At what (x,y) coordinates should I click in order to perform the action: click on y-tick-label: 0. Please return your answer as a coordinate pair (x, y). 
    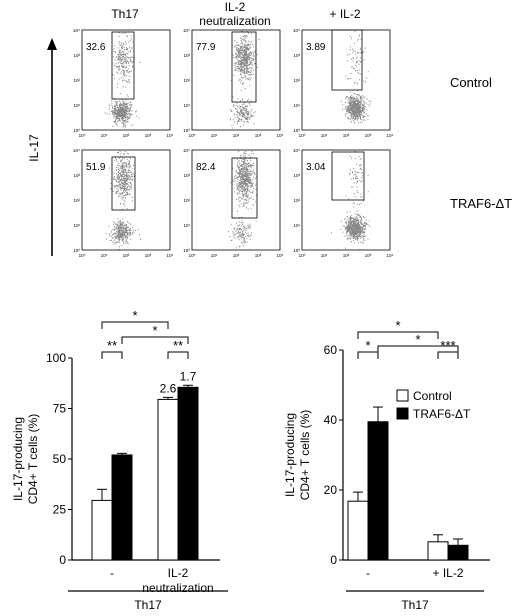
    Looking at the image, I should click on (333, 560).